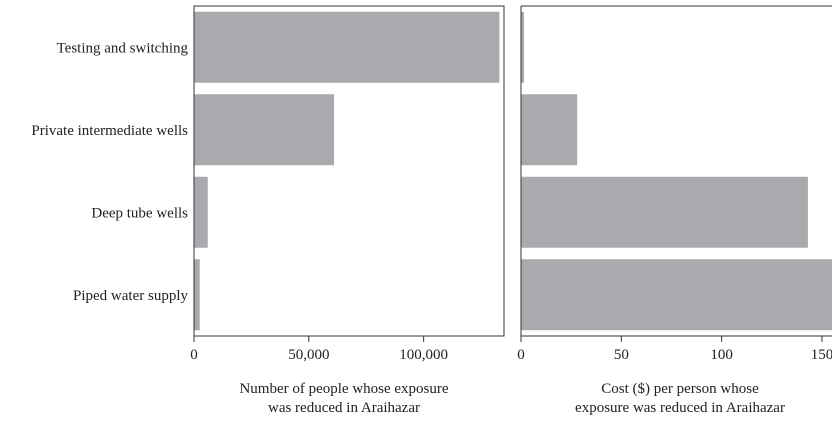  I want to click on category-label: Piped water supply, so click(130, 296).